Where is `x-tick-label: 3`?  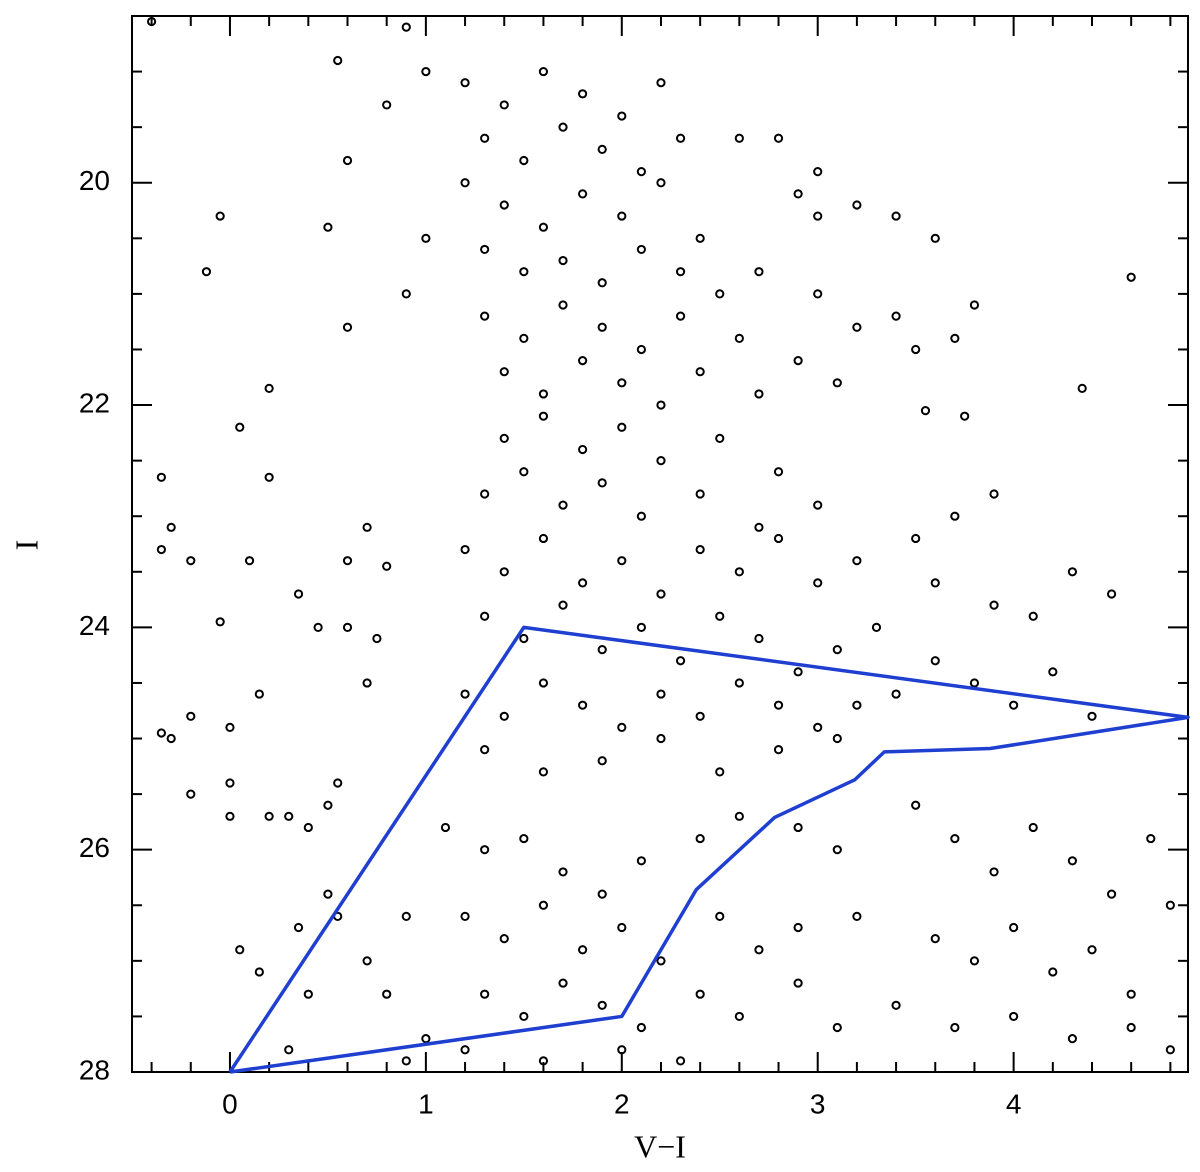 x-tick-label: 3 is located at coordinates (818, 1103).